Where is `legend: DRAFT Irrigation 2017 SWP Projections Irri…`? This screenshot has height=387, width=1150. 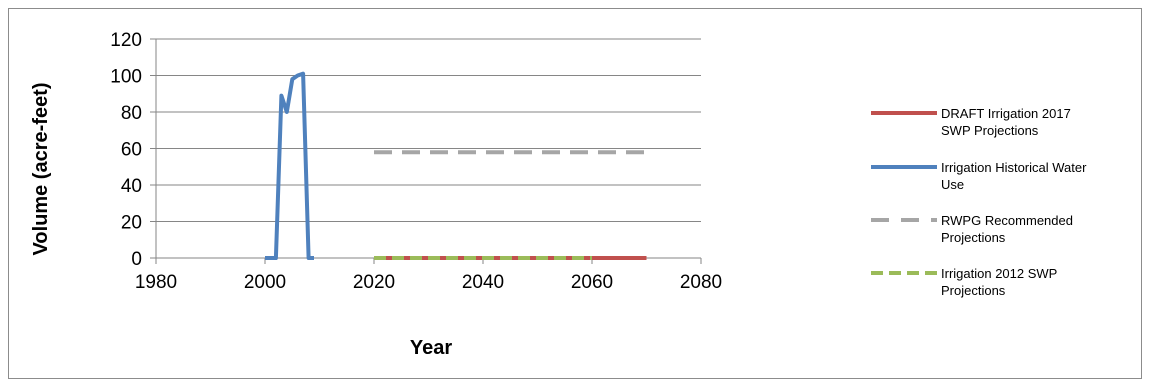
legend: DRAFT Irrigation 2017 SWP Projections Irri… is located at coordinates (979, 202).